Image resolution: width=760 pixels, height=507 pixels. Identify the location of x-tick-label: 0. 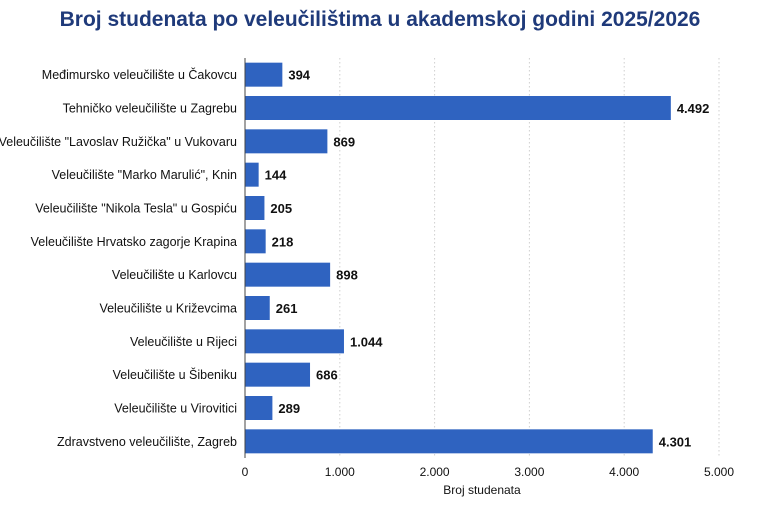
(245, 472).